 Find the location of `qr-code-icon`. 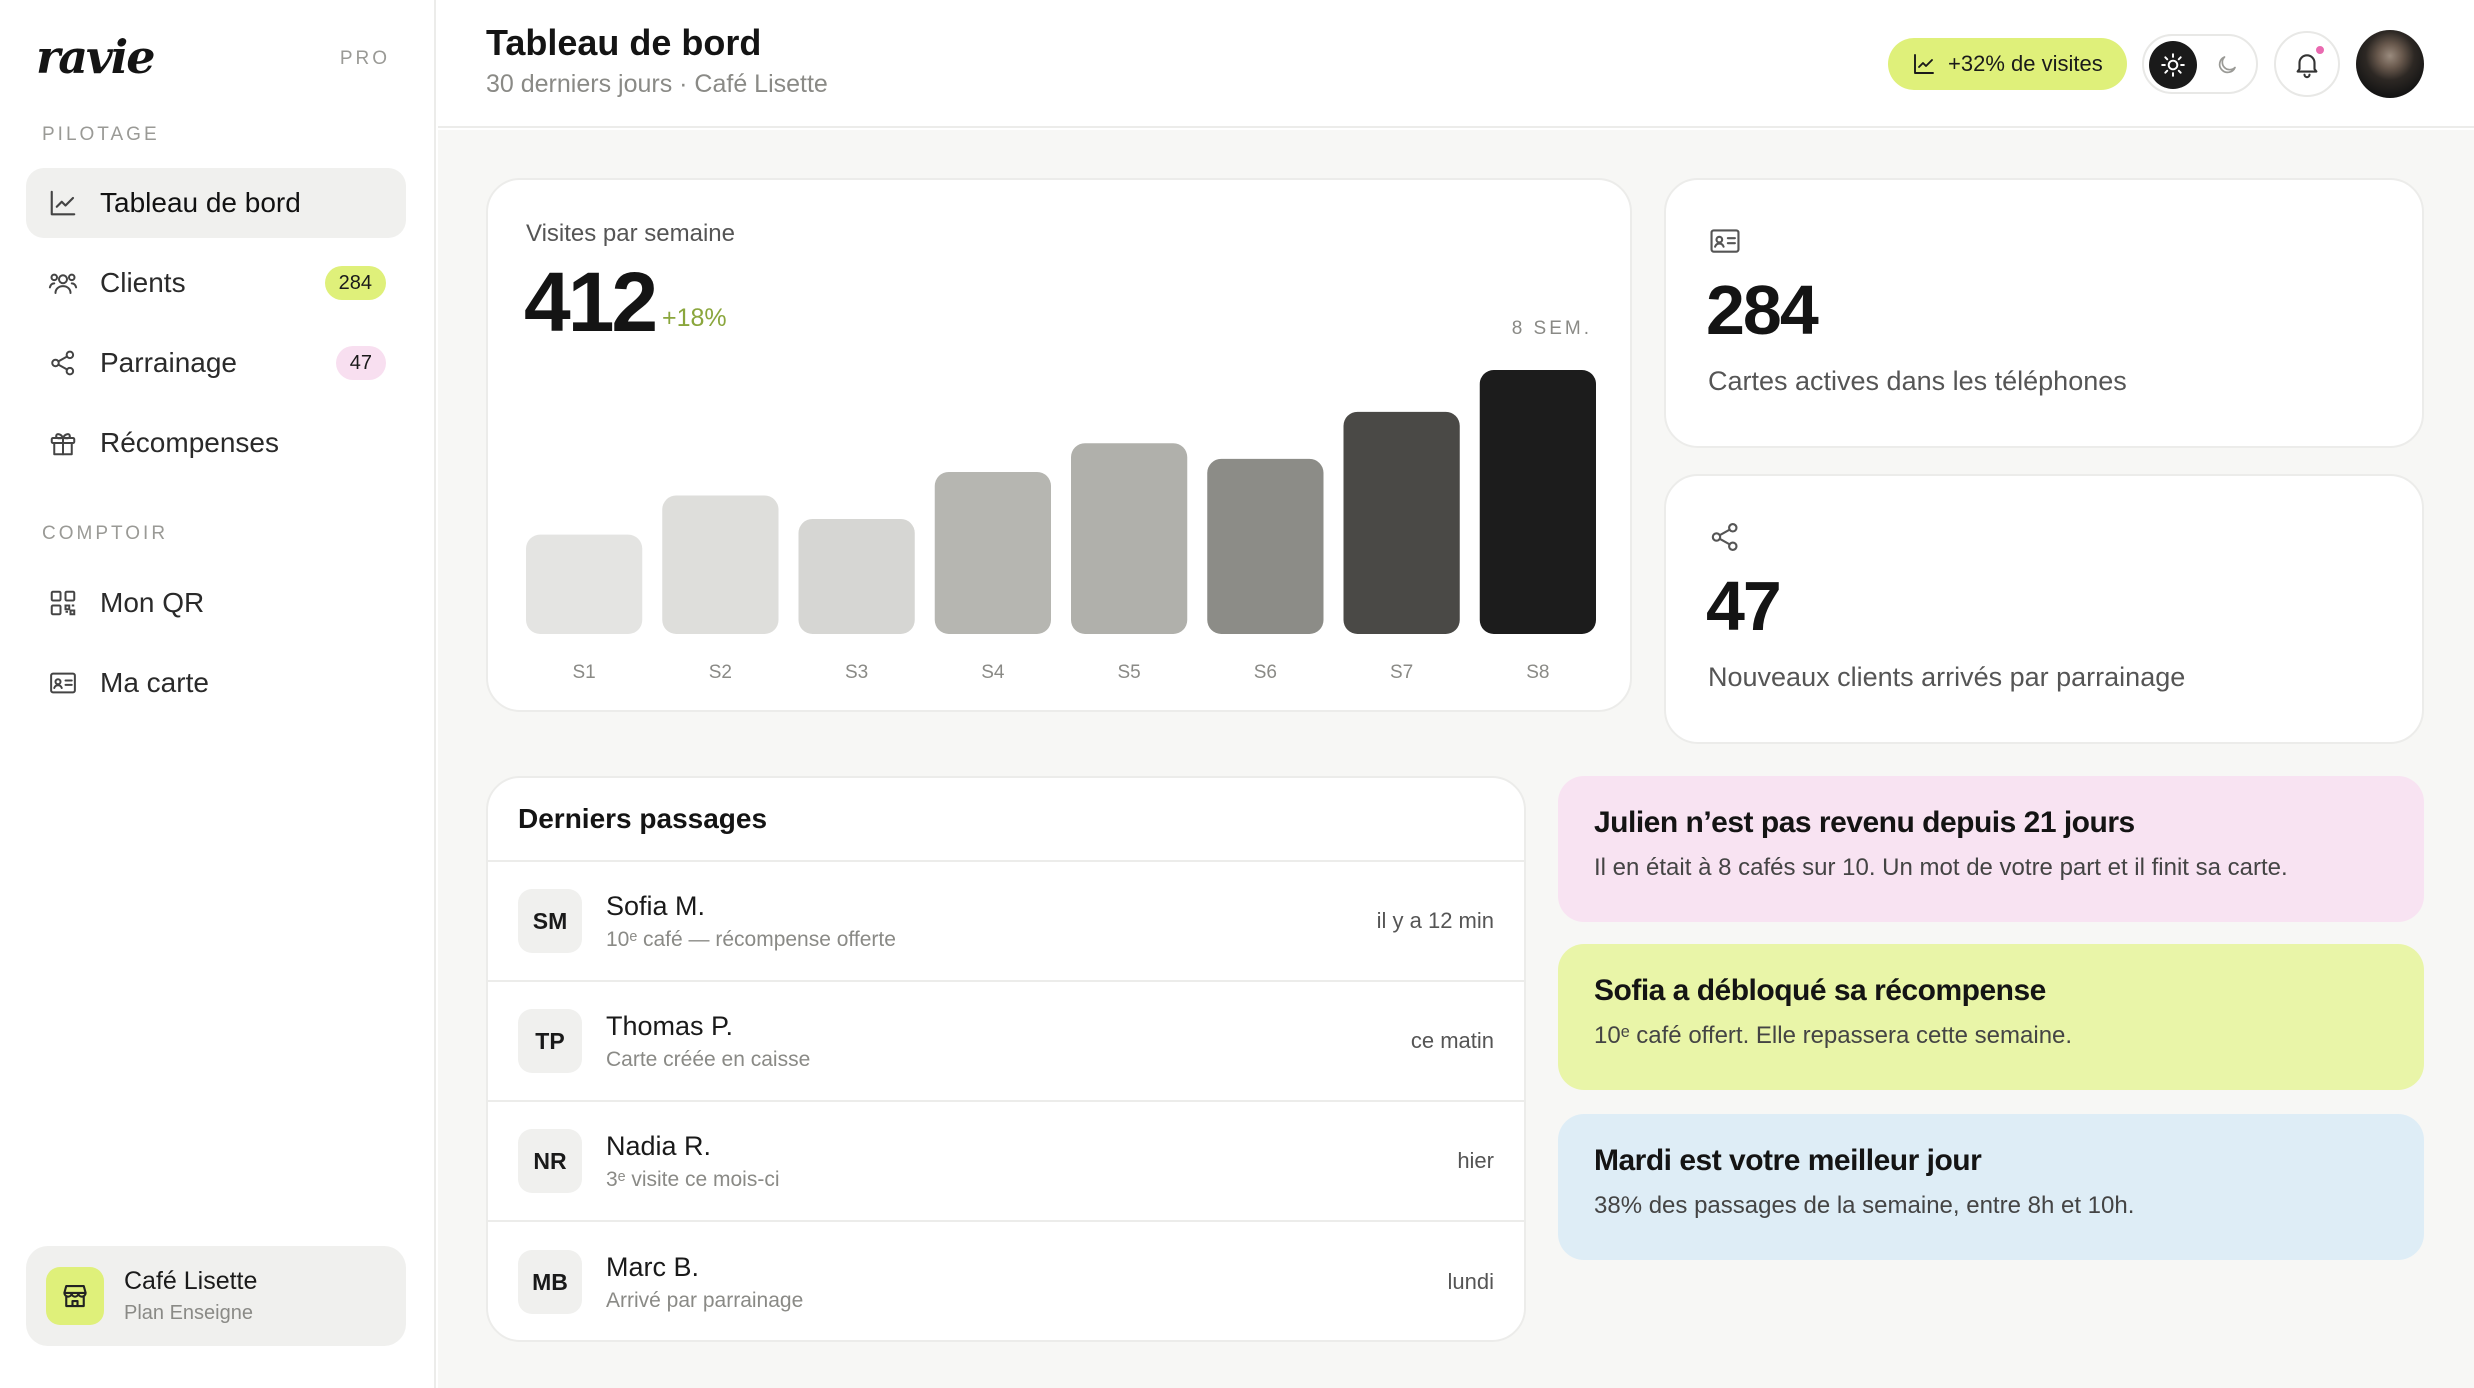

qr-code-icon is located at coordinates (63, 603).